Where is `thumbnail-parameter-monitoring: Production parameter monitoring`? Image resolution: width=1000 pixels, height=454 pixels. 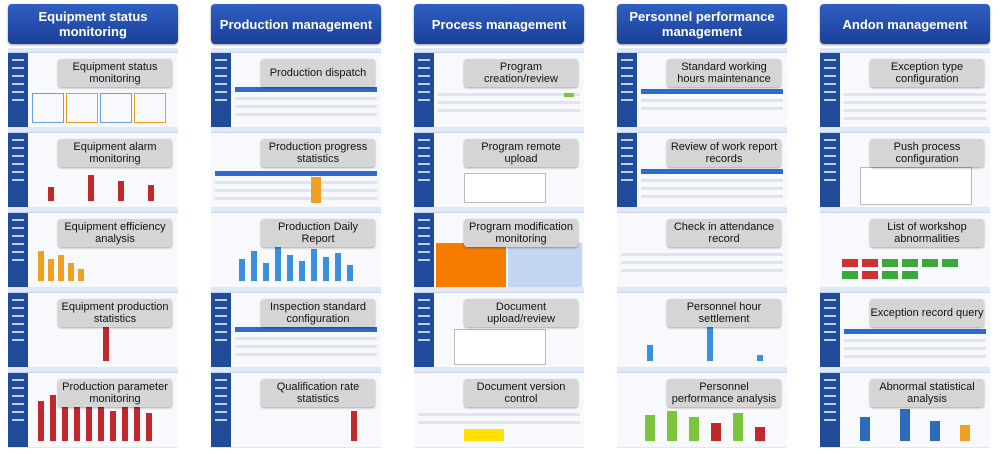
thumbnail-parameter-monitoring: Production parameter monitoring is located at coordinates (93, 409).